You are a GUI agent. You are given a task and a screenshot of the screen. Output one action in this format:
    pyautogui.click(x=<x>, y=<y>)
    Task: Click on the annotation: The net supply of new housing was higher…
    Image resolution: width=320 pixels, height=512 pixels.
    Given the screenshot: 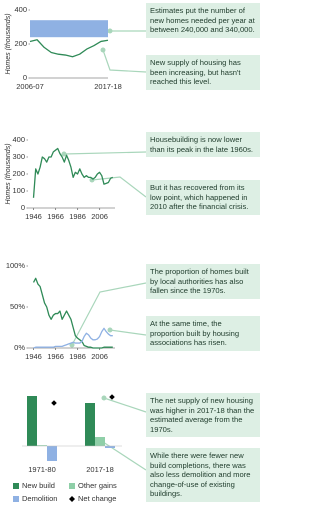 What is the action you would take?
    pyautogui.click(x=203, y=415)
    